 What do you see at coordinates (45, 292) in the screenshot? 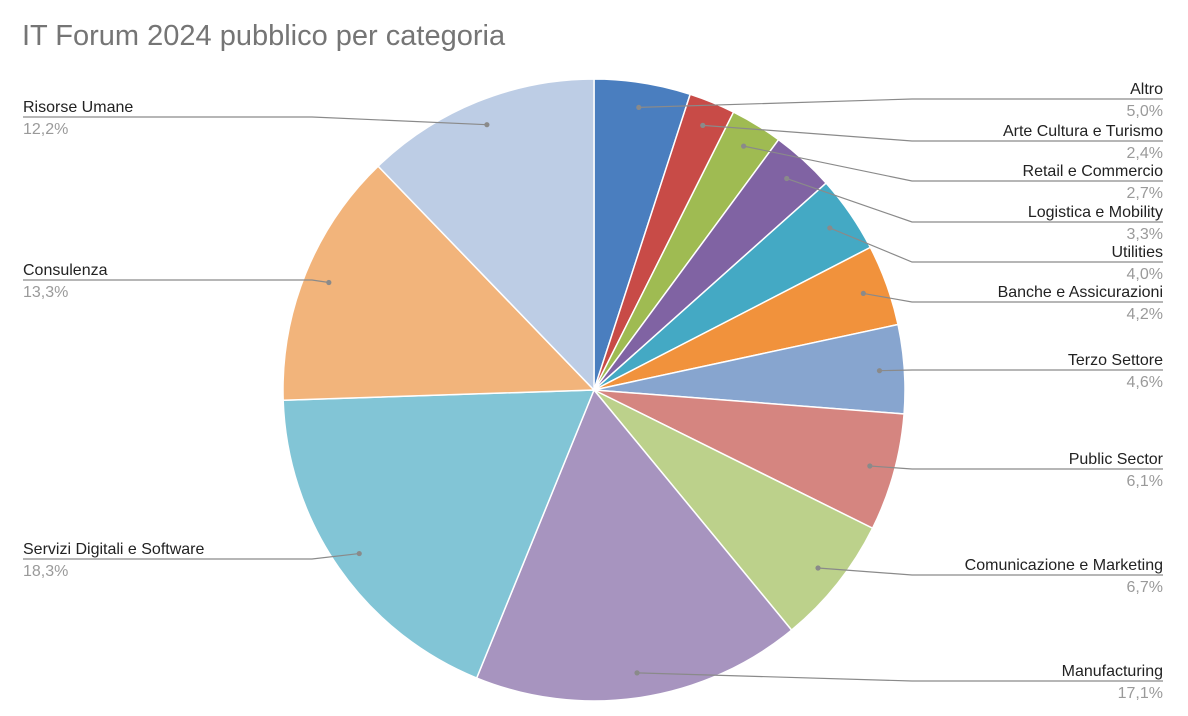
I see `slice-value-label: 13,3%` at bounding box center [45, 292].